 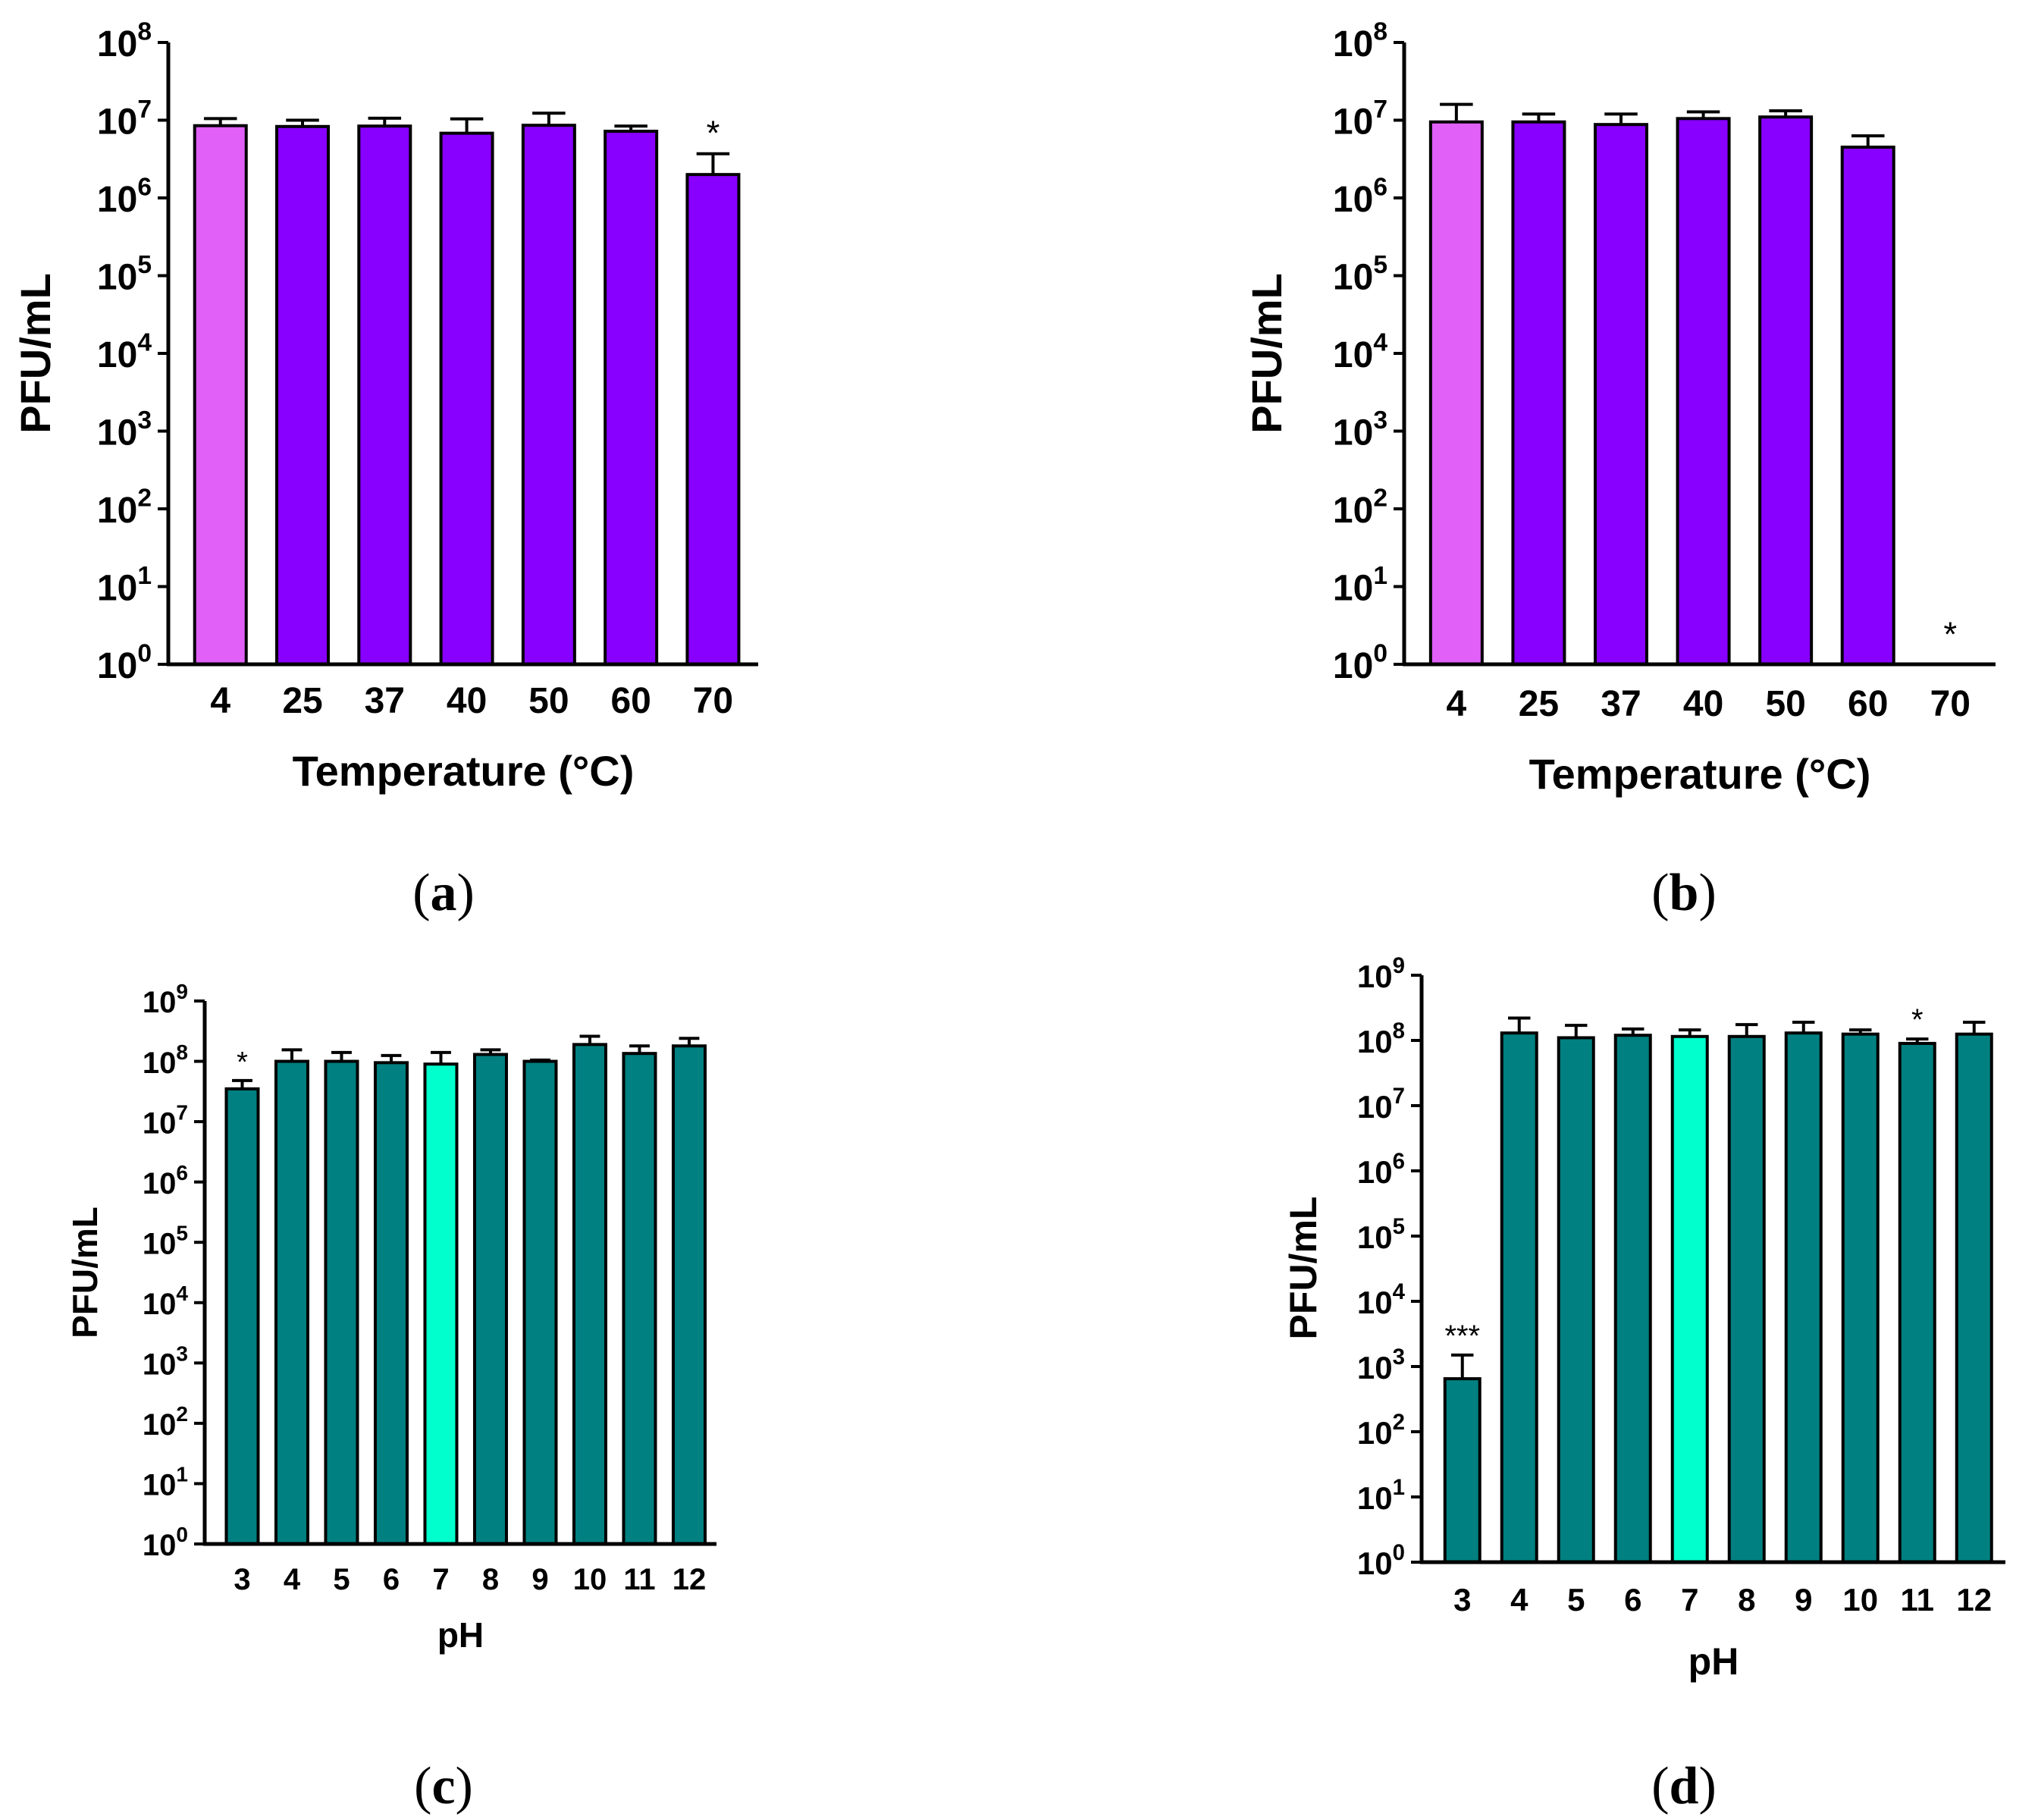 I want to click on y-tick-label-b-8: 10⁸, so click(x=1360, y=41).